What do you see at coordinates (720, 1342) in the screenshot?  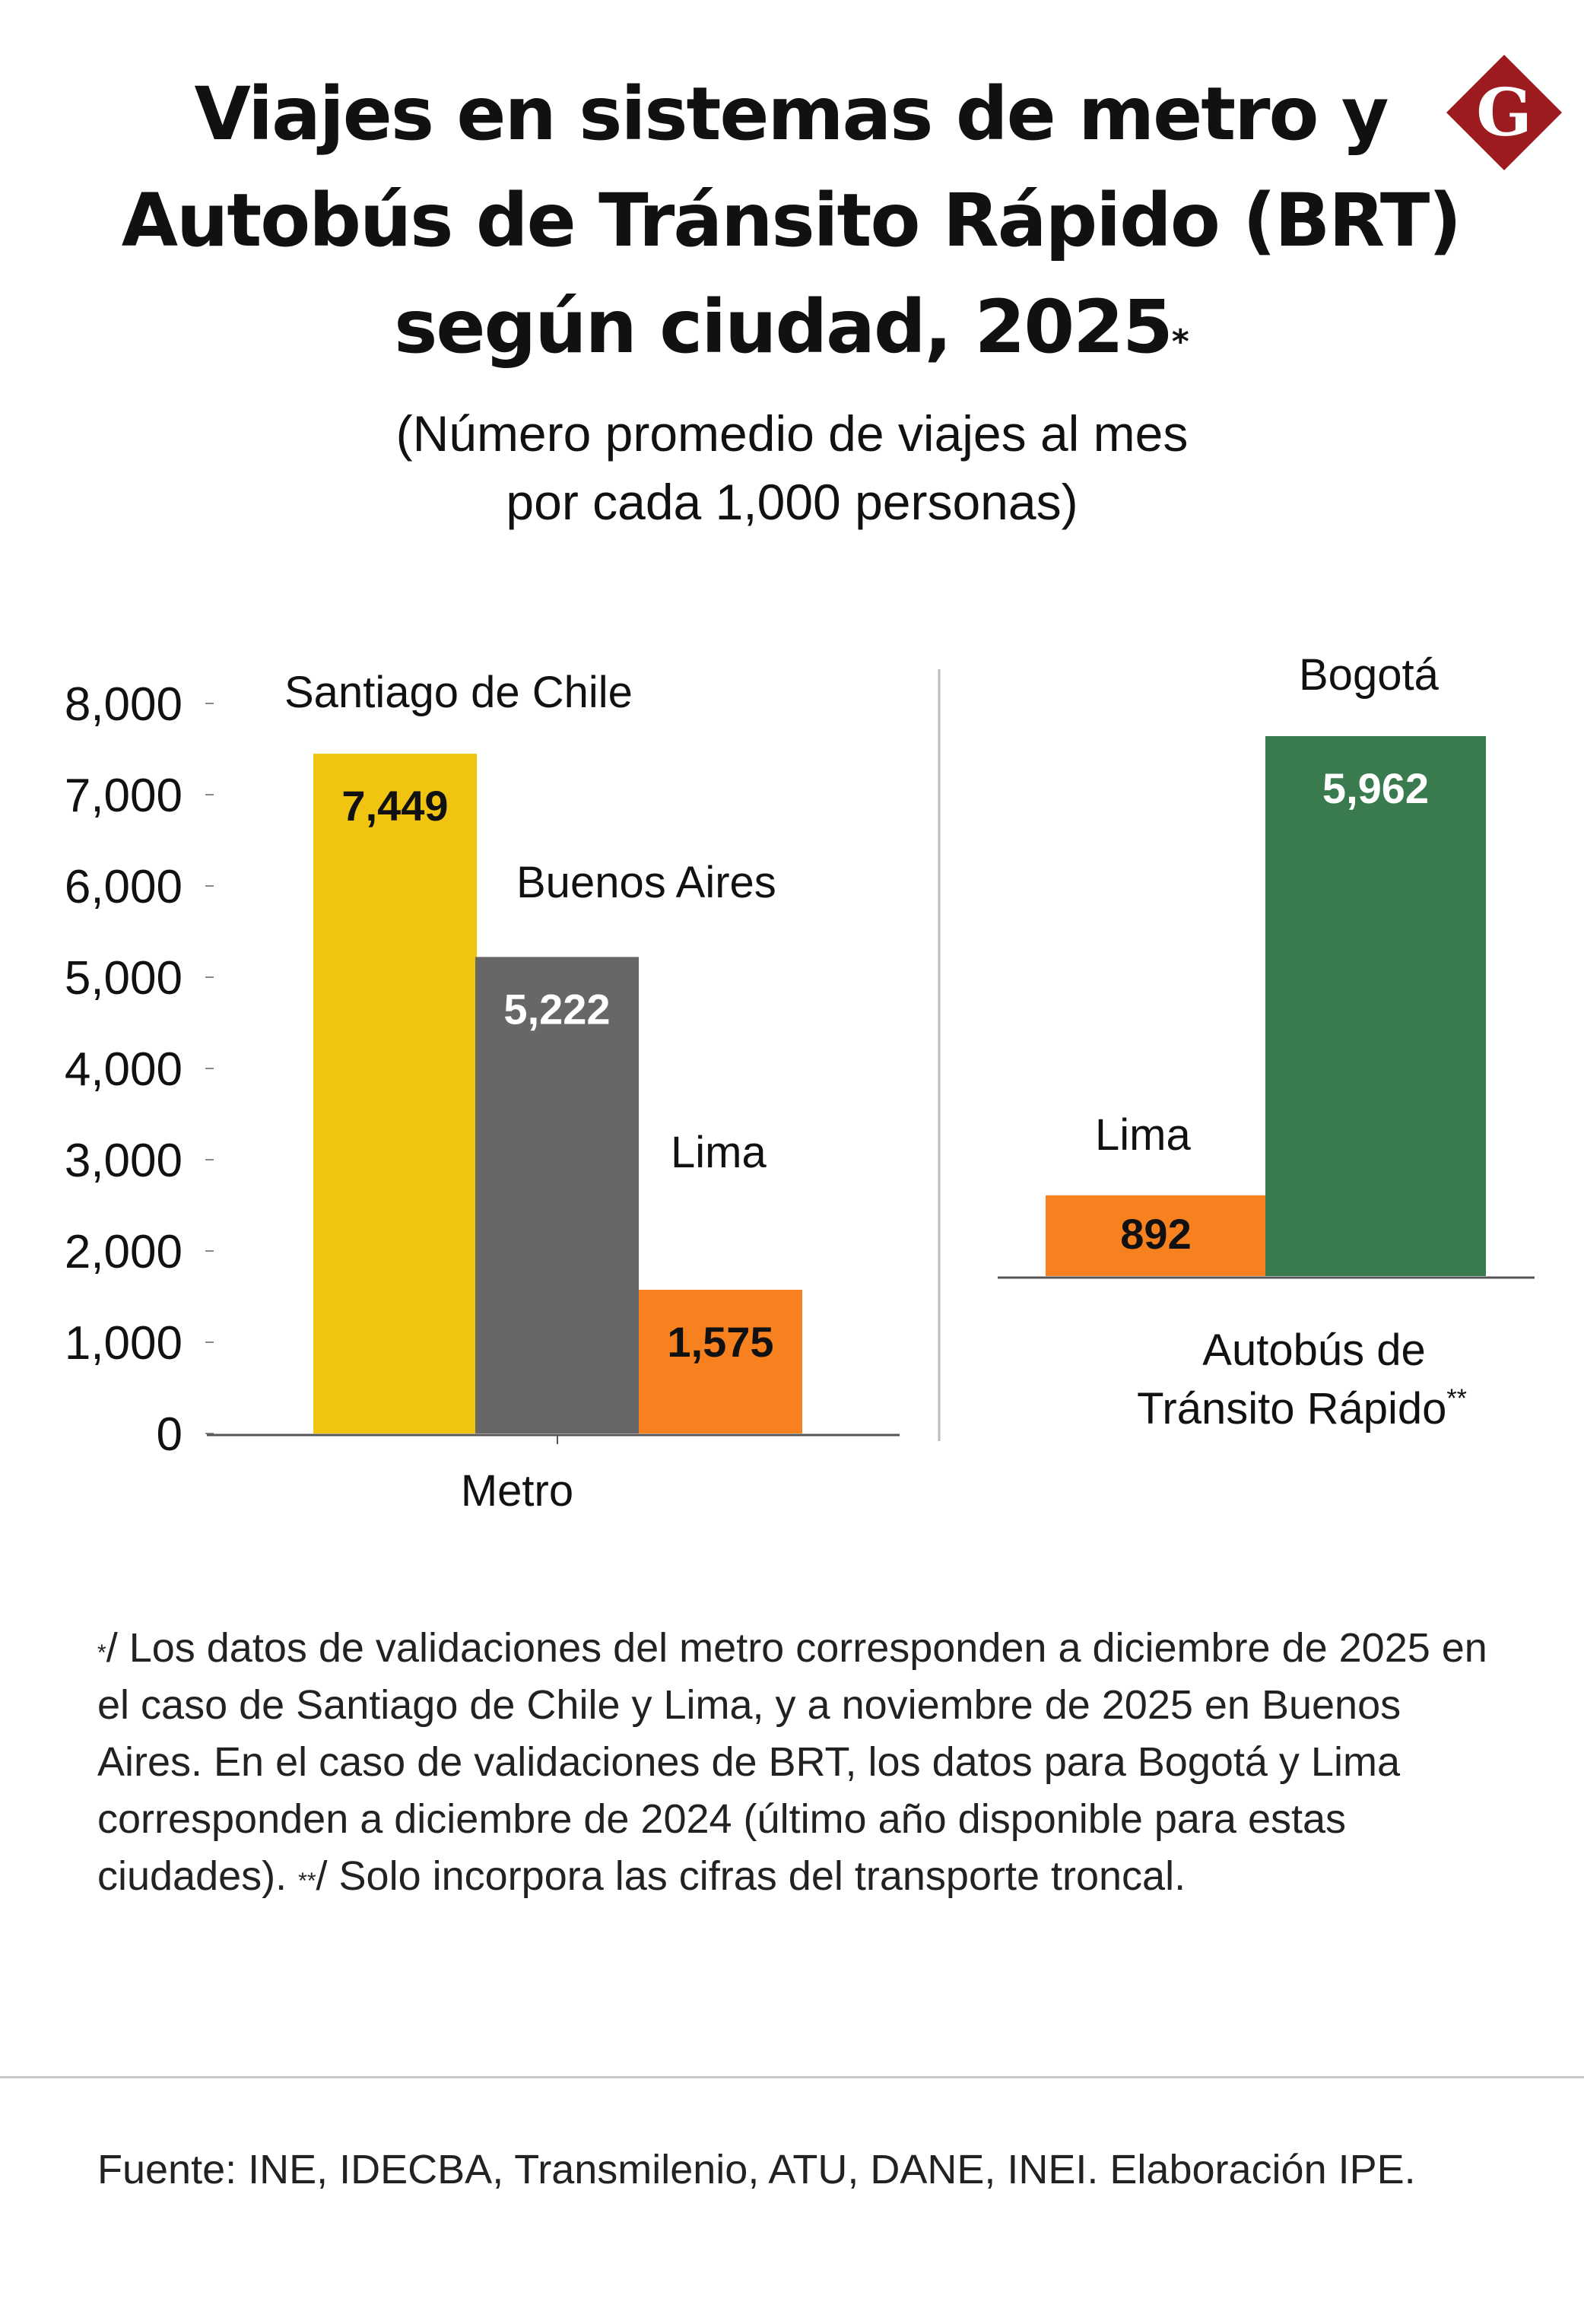 I see `metro-value-label: 1,575` at bounding box center [720, 1342].